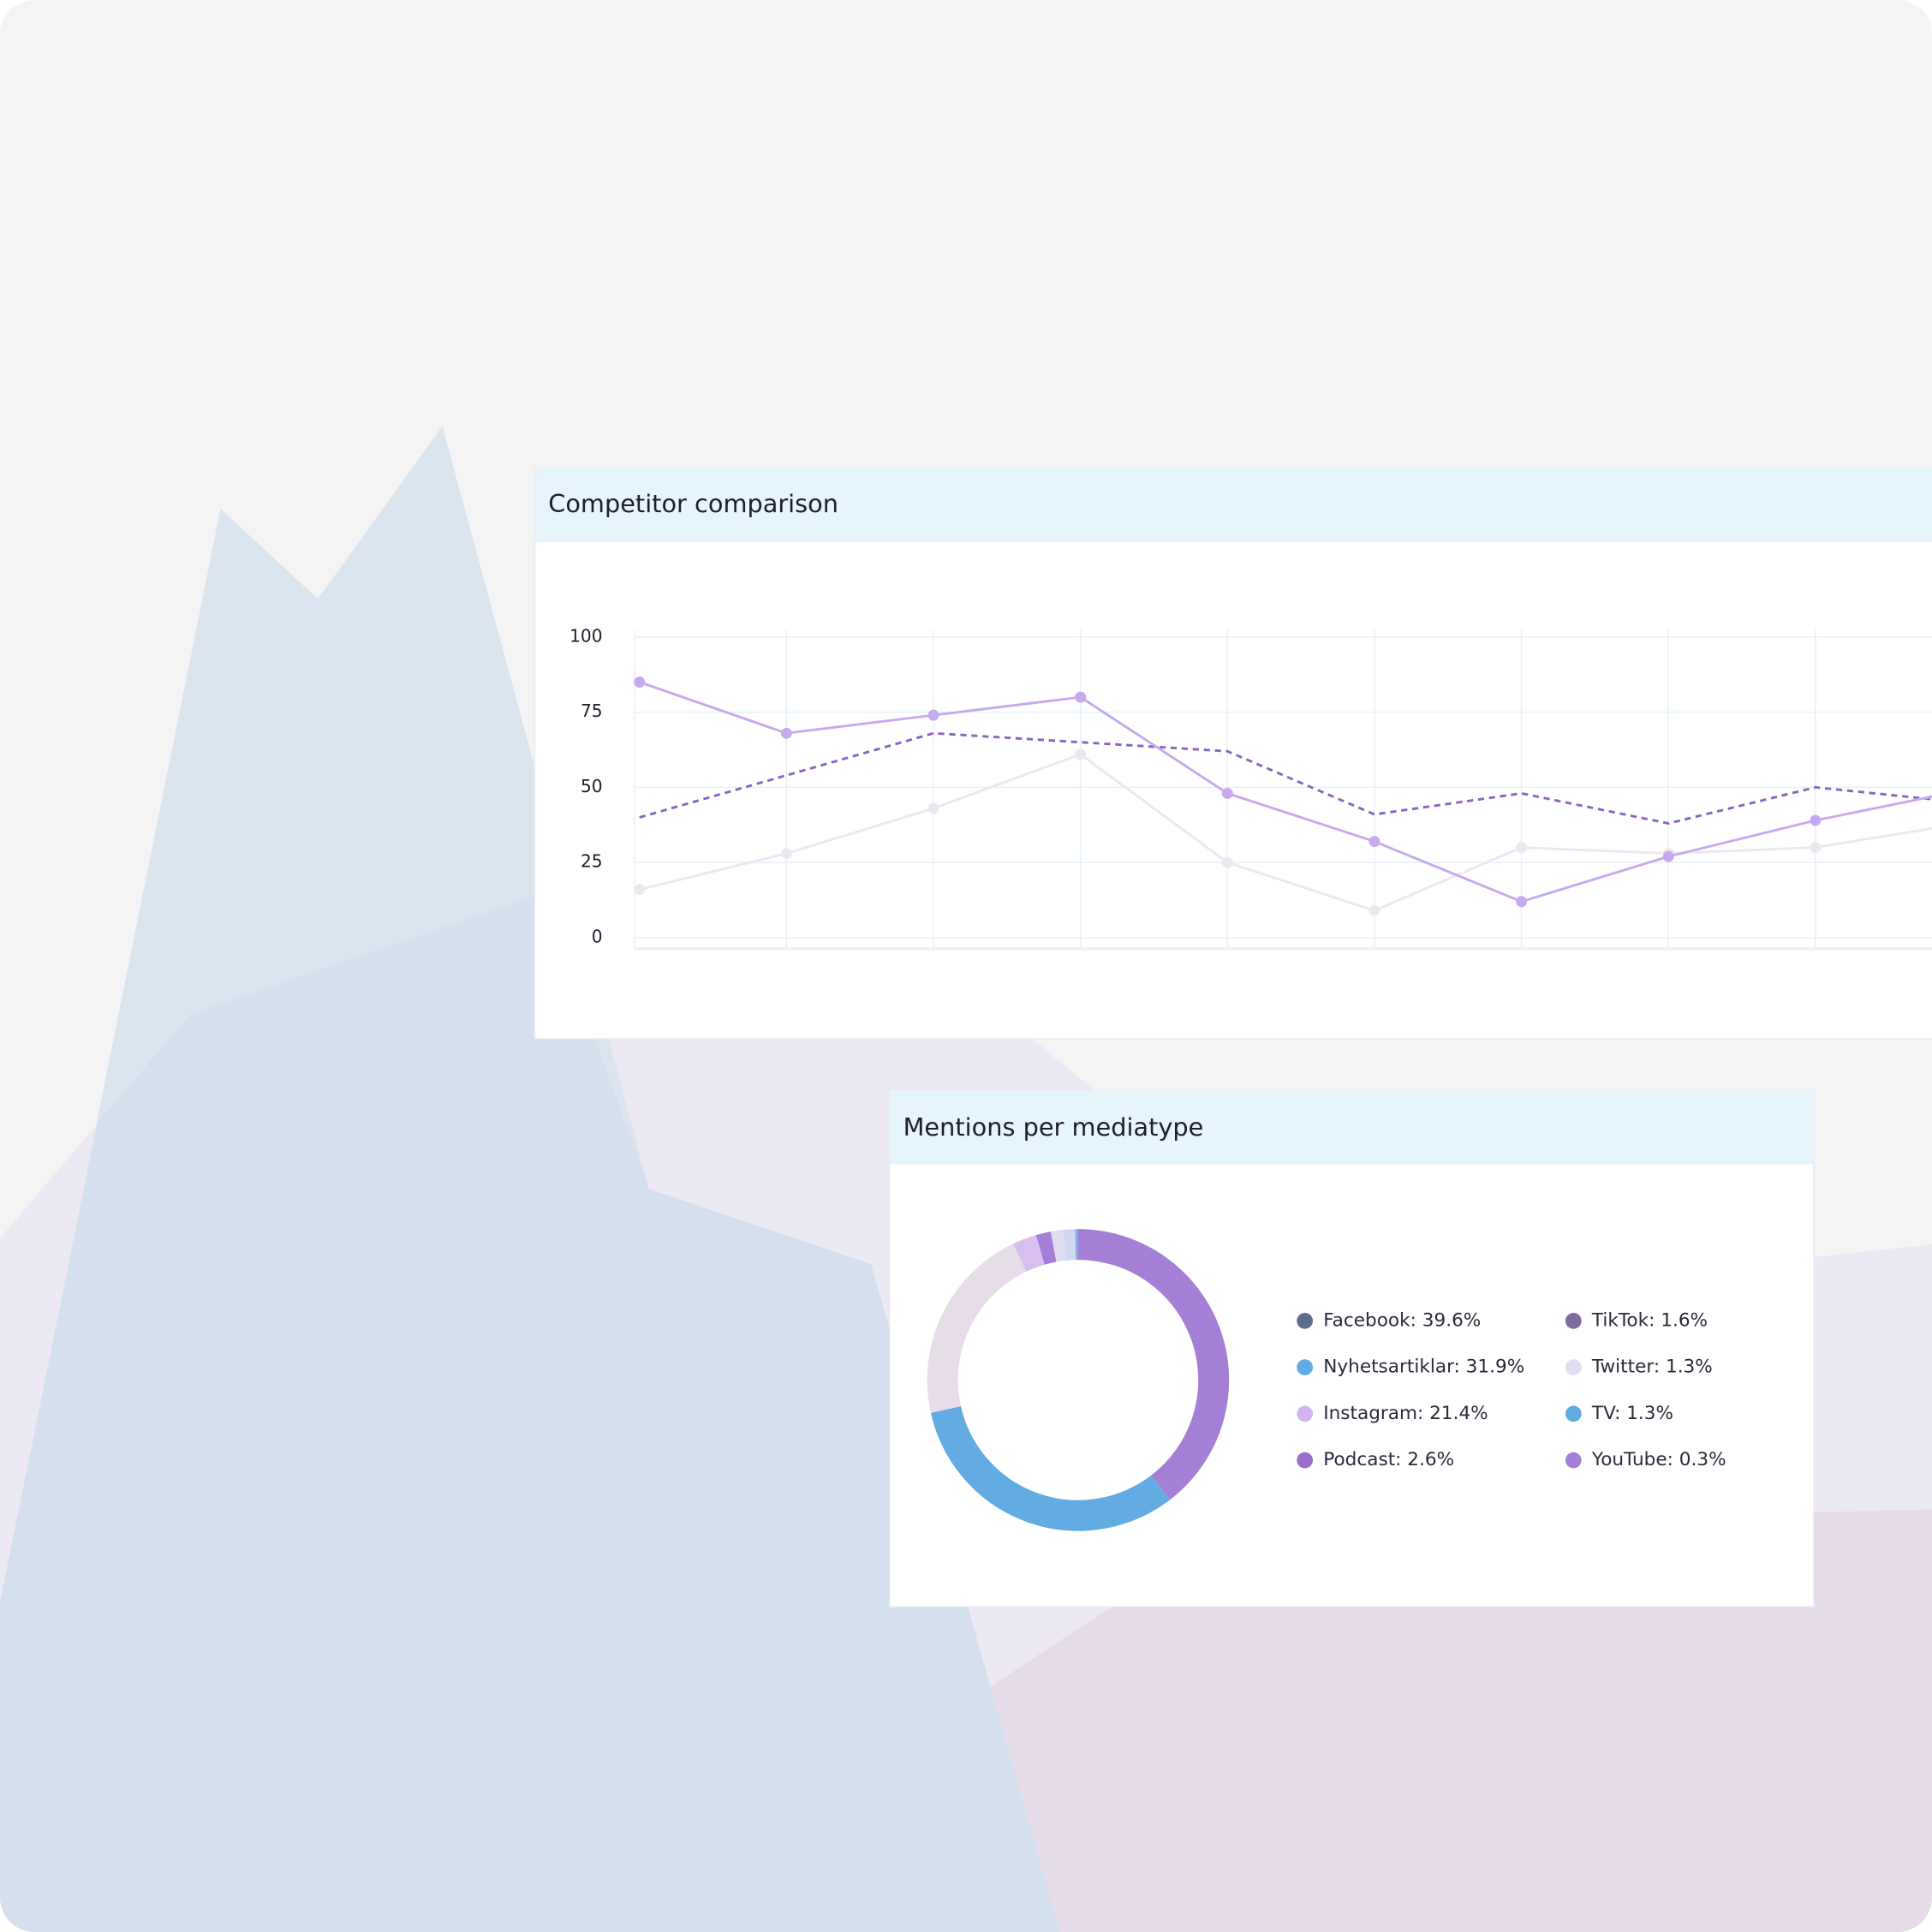 Image resolution: width=1932 pixels, height=1932 pixels. I want to click on legend-label: TV: 1.3%, so click(1632, 1413).